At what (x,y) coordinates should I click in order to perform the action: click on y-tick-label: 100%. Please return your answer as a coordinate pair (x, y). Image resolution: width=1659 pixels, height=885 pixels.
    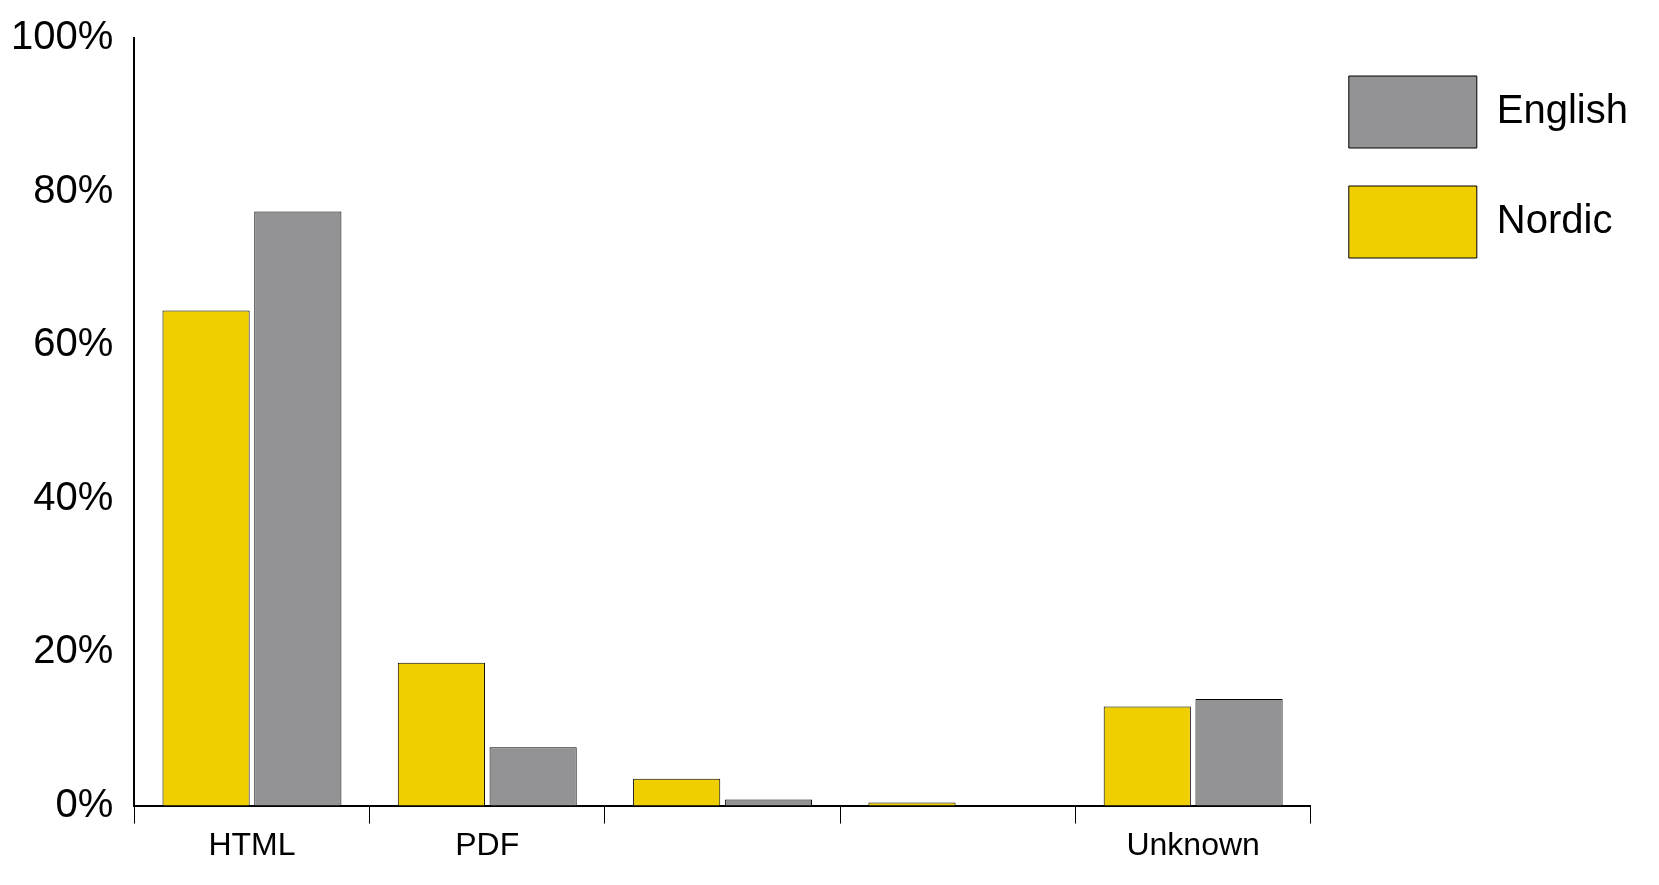
    Looking at the image, I should click on (62, 35).